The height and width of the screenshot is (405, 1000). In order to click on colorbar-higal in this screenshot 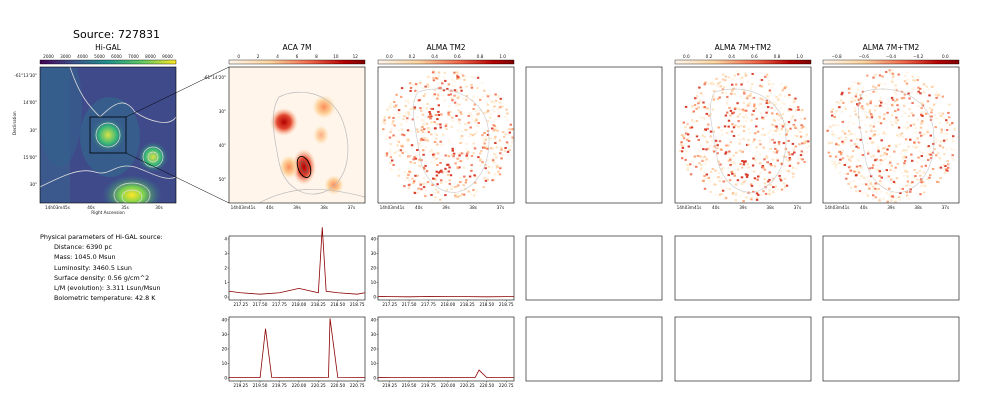, I will do `click(108, 62)`.